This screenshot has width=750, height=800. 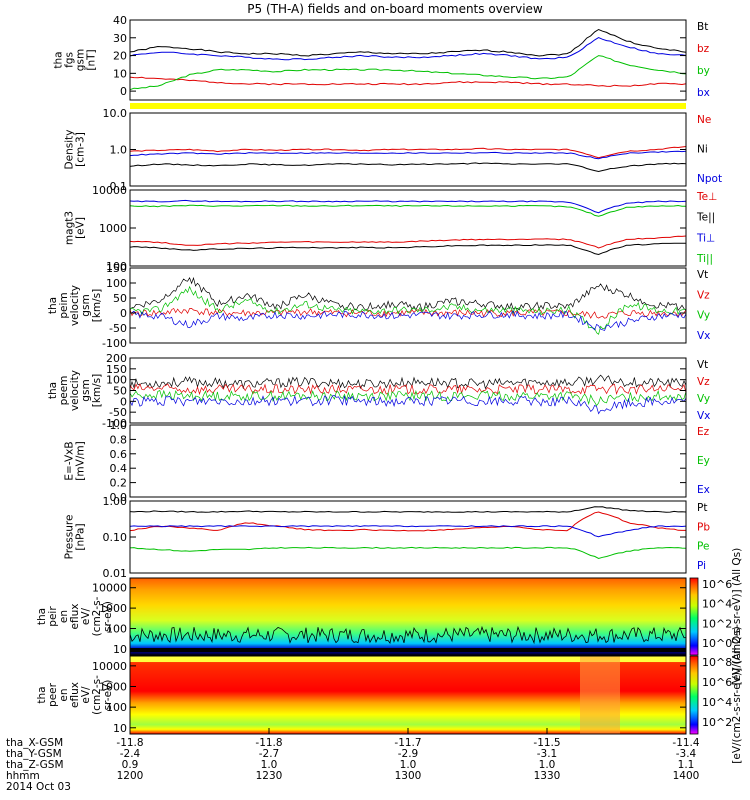 What do you see at coordinates (703, 527) in the screenshot?
I see `legend-pressure-1: Pb` at bounding box center [703, 527].